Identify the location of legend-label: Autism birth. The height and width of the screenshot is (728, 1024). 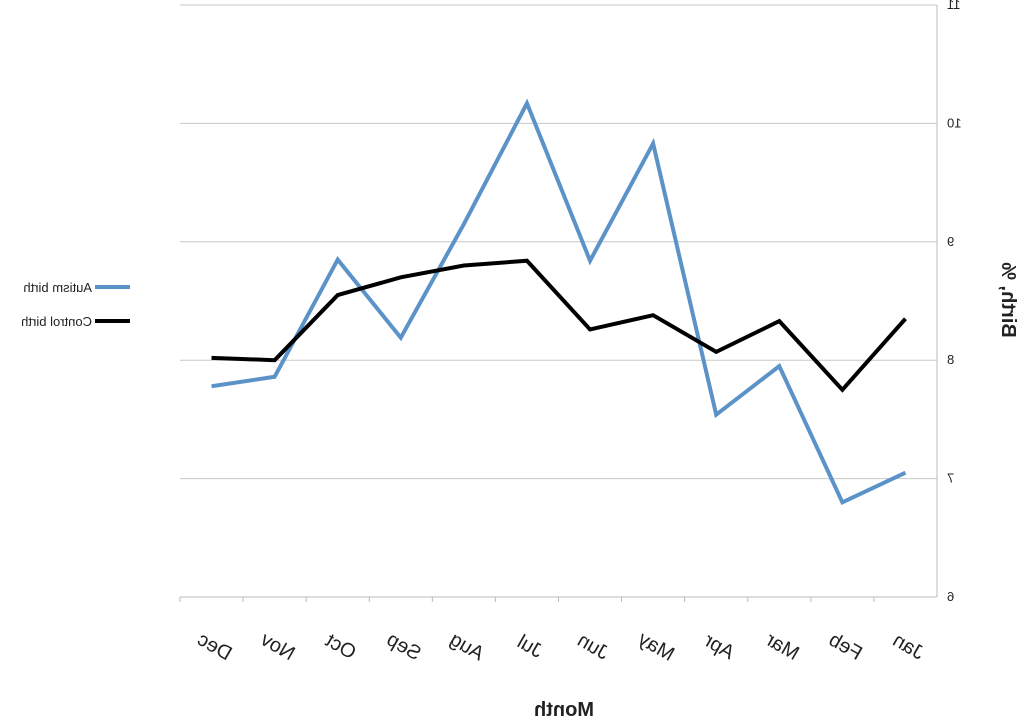
(57, 287).